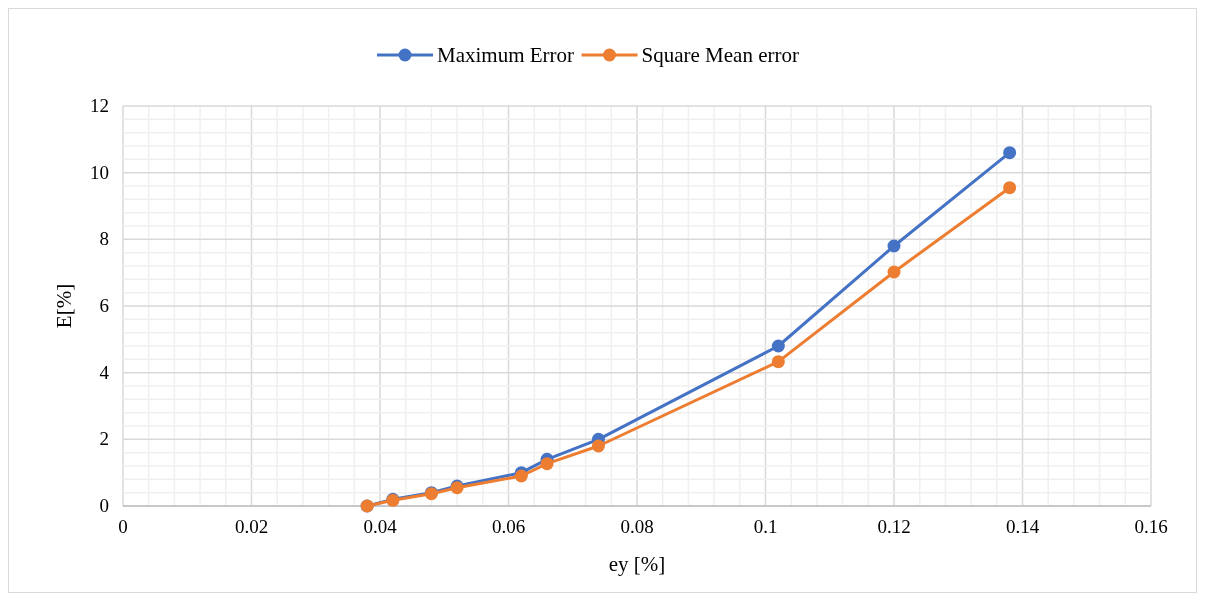 The height and width of the screenshot is (601, 1205). Describe the element at coordinates (99, 105) in the screenshot. I see `y-tick-label: 12` at that location.